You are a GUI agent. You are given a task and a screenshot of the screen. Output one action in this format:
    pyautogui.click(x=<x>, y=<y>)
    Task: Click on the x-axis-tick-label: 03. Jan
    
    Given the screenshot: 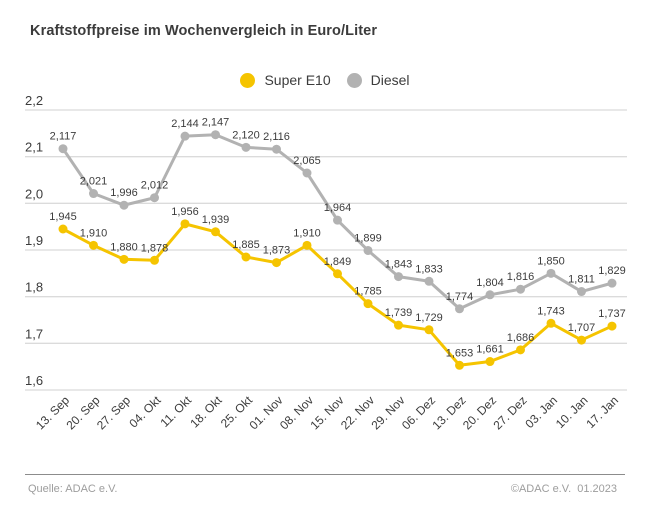 What is the action you would take?
    pyautogui.click(x=541, y=412)
    